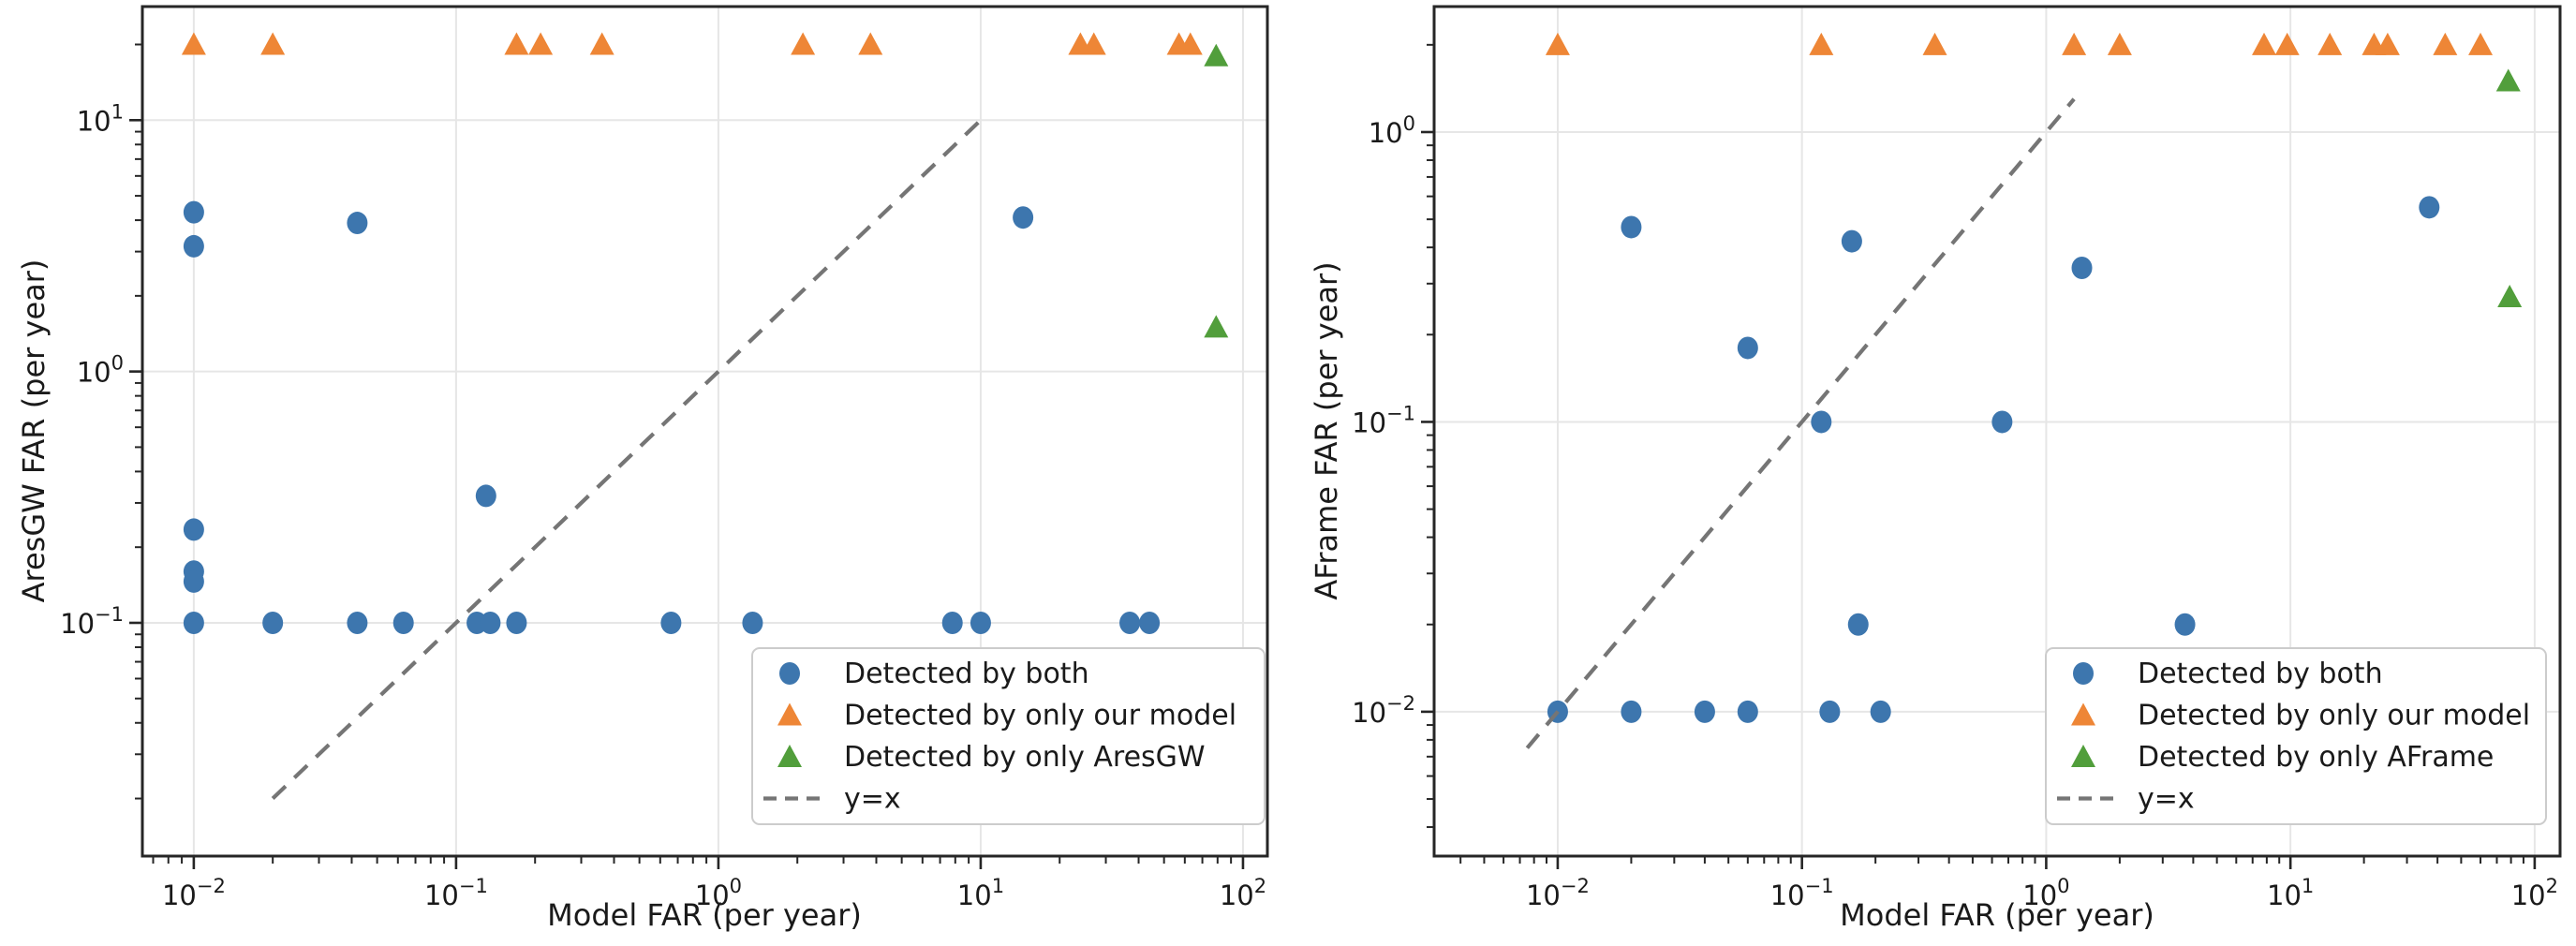 The image size is (2576, 946). What do you see at coordinates (704, 915) in the screenshot?
I see `x-axis-label-left: Model FAR (per year)` at bounding box center [704, 915].